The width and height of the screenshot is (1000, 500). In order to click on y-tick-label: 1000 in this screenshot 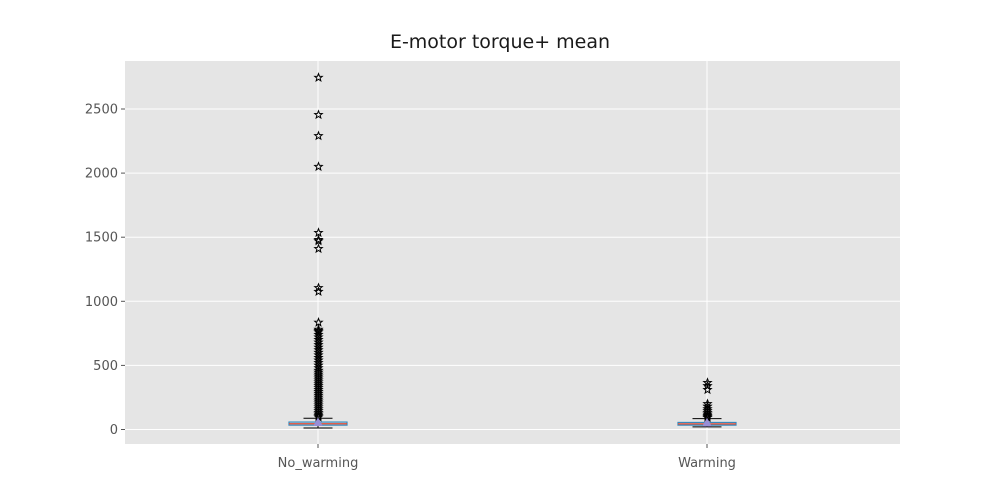, I will do `click(101, 302)`.